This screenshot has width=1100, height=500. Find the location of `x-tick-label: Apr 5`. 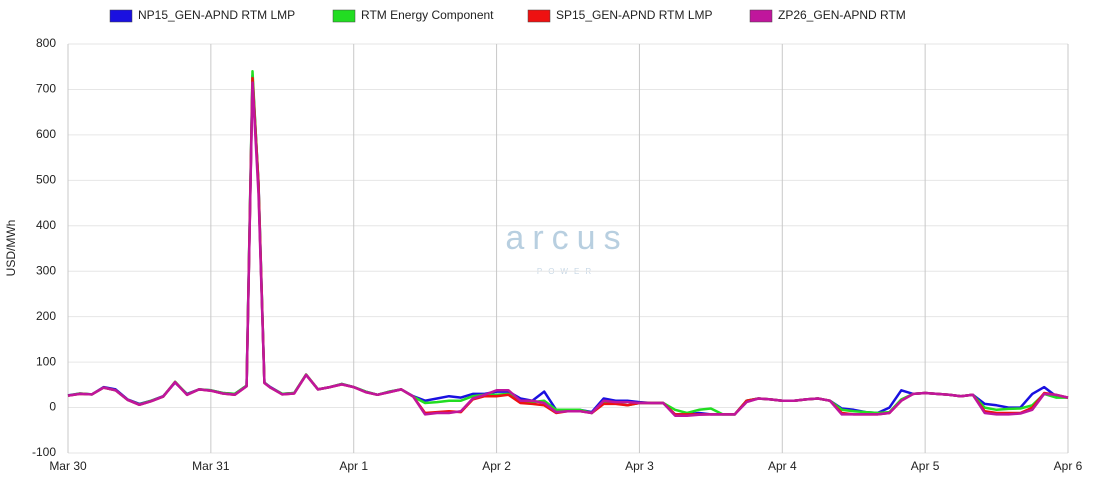

x-tick-label: Apr 5 is located at coordinates (925, 466).